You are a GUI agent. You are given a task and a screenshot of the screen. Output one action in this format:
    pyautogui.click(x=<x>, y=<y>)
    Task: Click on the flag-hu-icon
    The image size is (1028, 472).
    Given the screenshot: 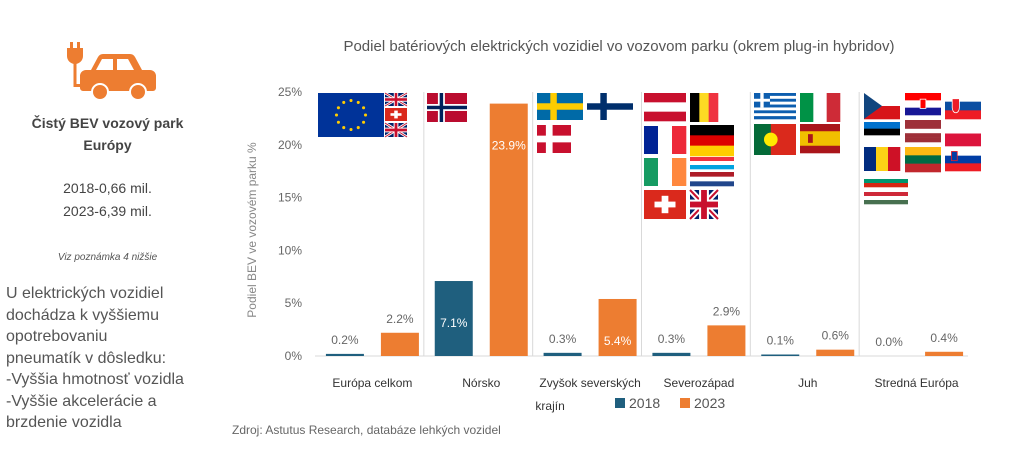 What is the action you would take?
    pyautogui.click(x=886, y=198)
    